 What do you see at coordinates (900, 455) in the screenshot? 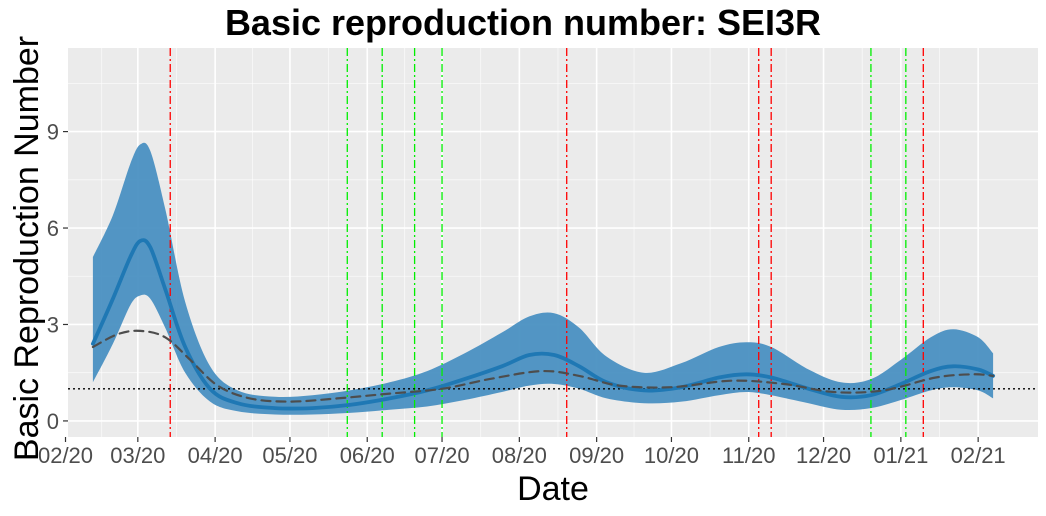
I see `x-tick-label: 01/21` at bounding box center [900, 455].